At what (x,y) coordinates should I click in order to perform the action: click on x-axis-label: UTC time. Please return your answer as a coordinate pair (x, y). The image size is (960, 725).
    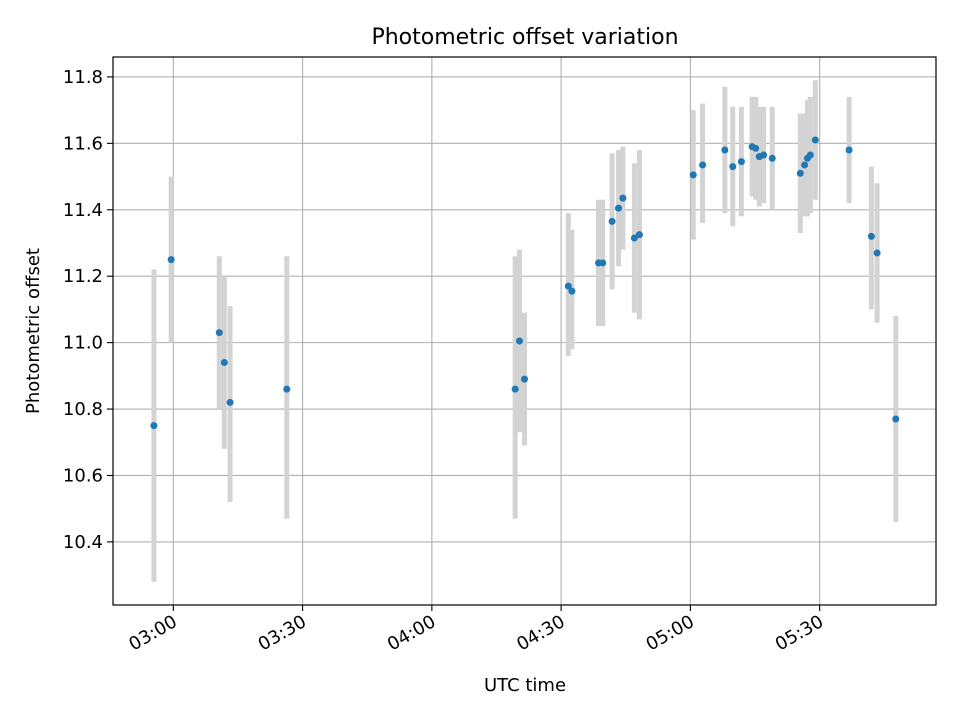
    Looking at the image, I should click on (525, 685).